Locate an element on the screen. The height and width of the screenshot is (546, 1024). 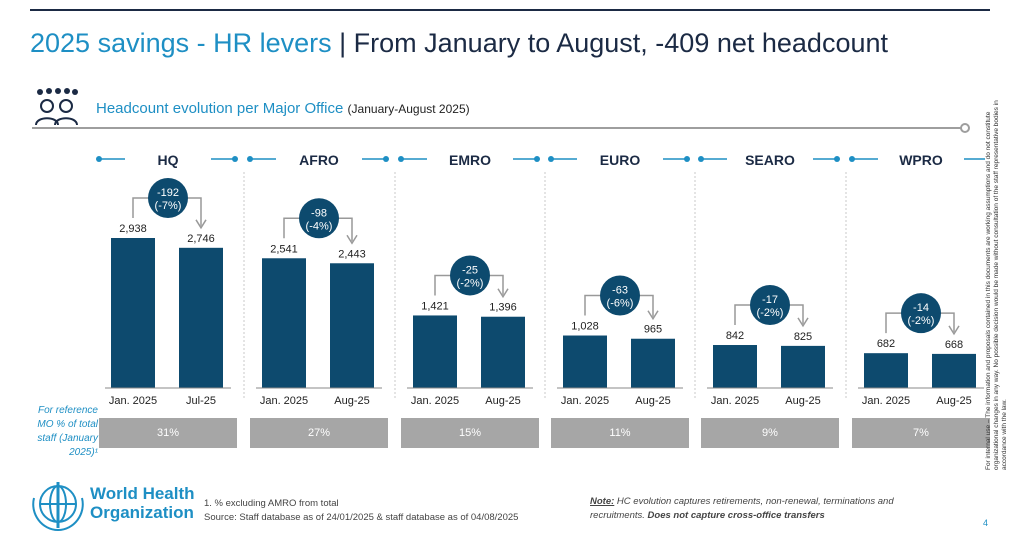
chart-subtitle-period: (January-August 2025) is located at coordinates (408, 109).